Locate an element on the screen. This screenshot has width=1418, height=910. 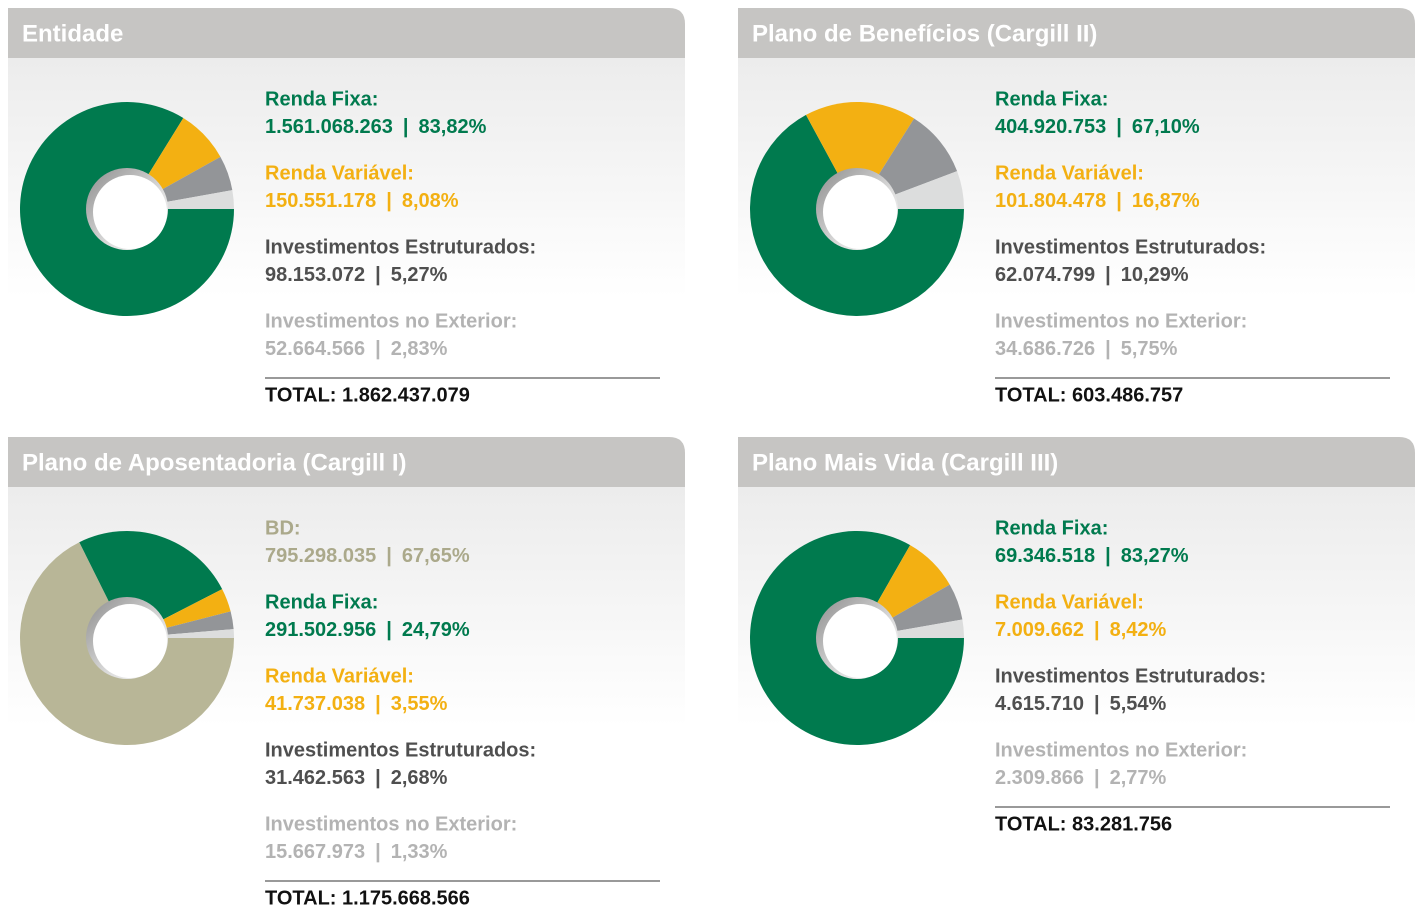
percent: 2,83% is located at coordinates (419, 349).